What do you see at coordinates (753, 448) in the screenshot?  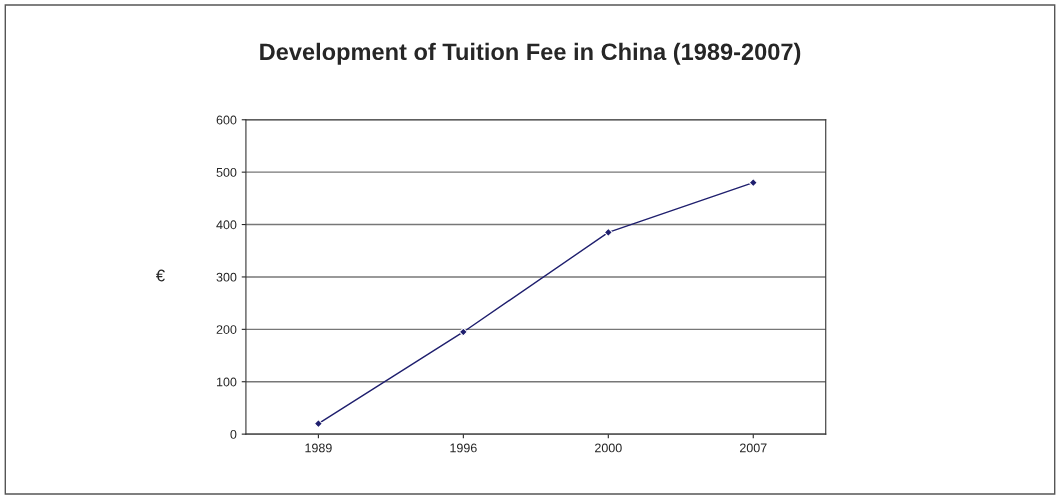 I see `x-tick-label: 2007` at bounding box center [753, 448].